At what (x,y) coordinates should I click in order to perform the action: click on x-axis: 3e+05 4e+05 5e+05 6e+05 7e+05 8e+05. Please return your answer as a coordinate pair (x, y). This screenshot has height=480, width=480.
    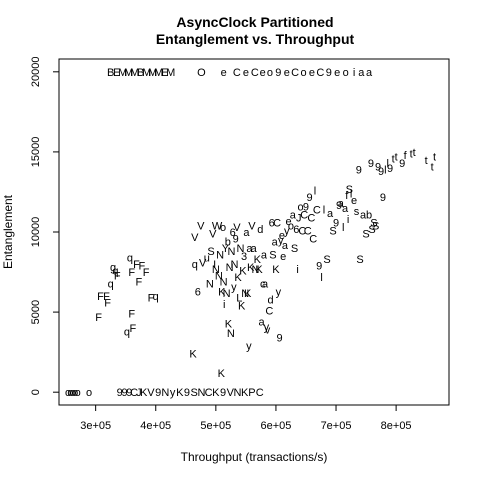
    Looking at the image, I should click on (246, 418).